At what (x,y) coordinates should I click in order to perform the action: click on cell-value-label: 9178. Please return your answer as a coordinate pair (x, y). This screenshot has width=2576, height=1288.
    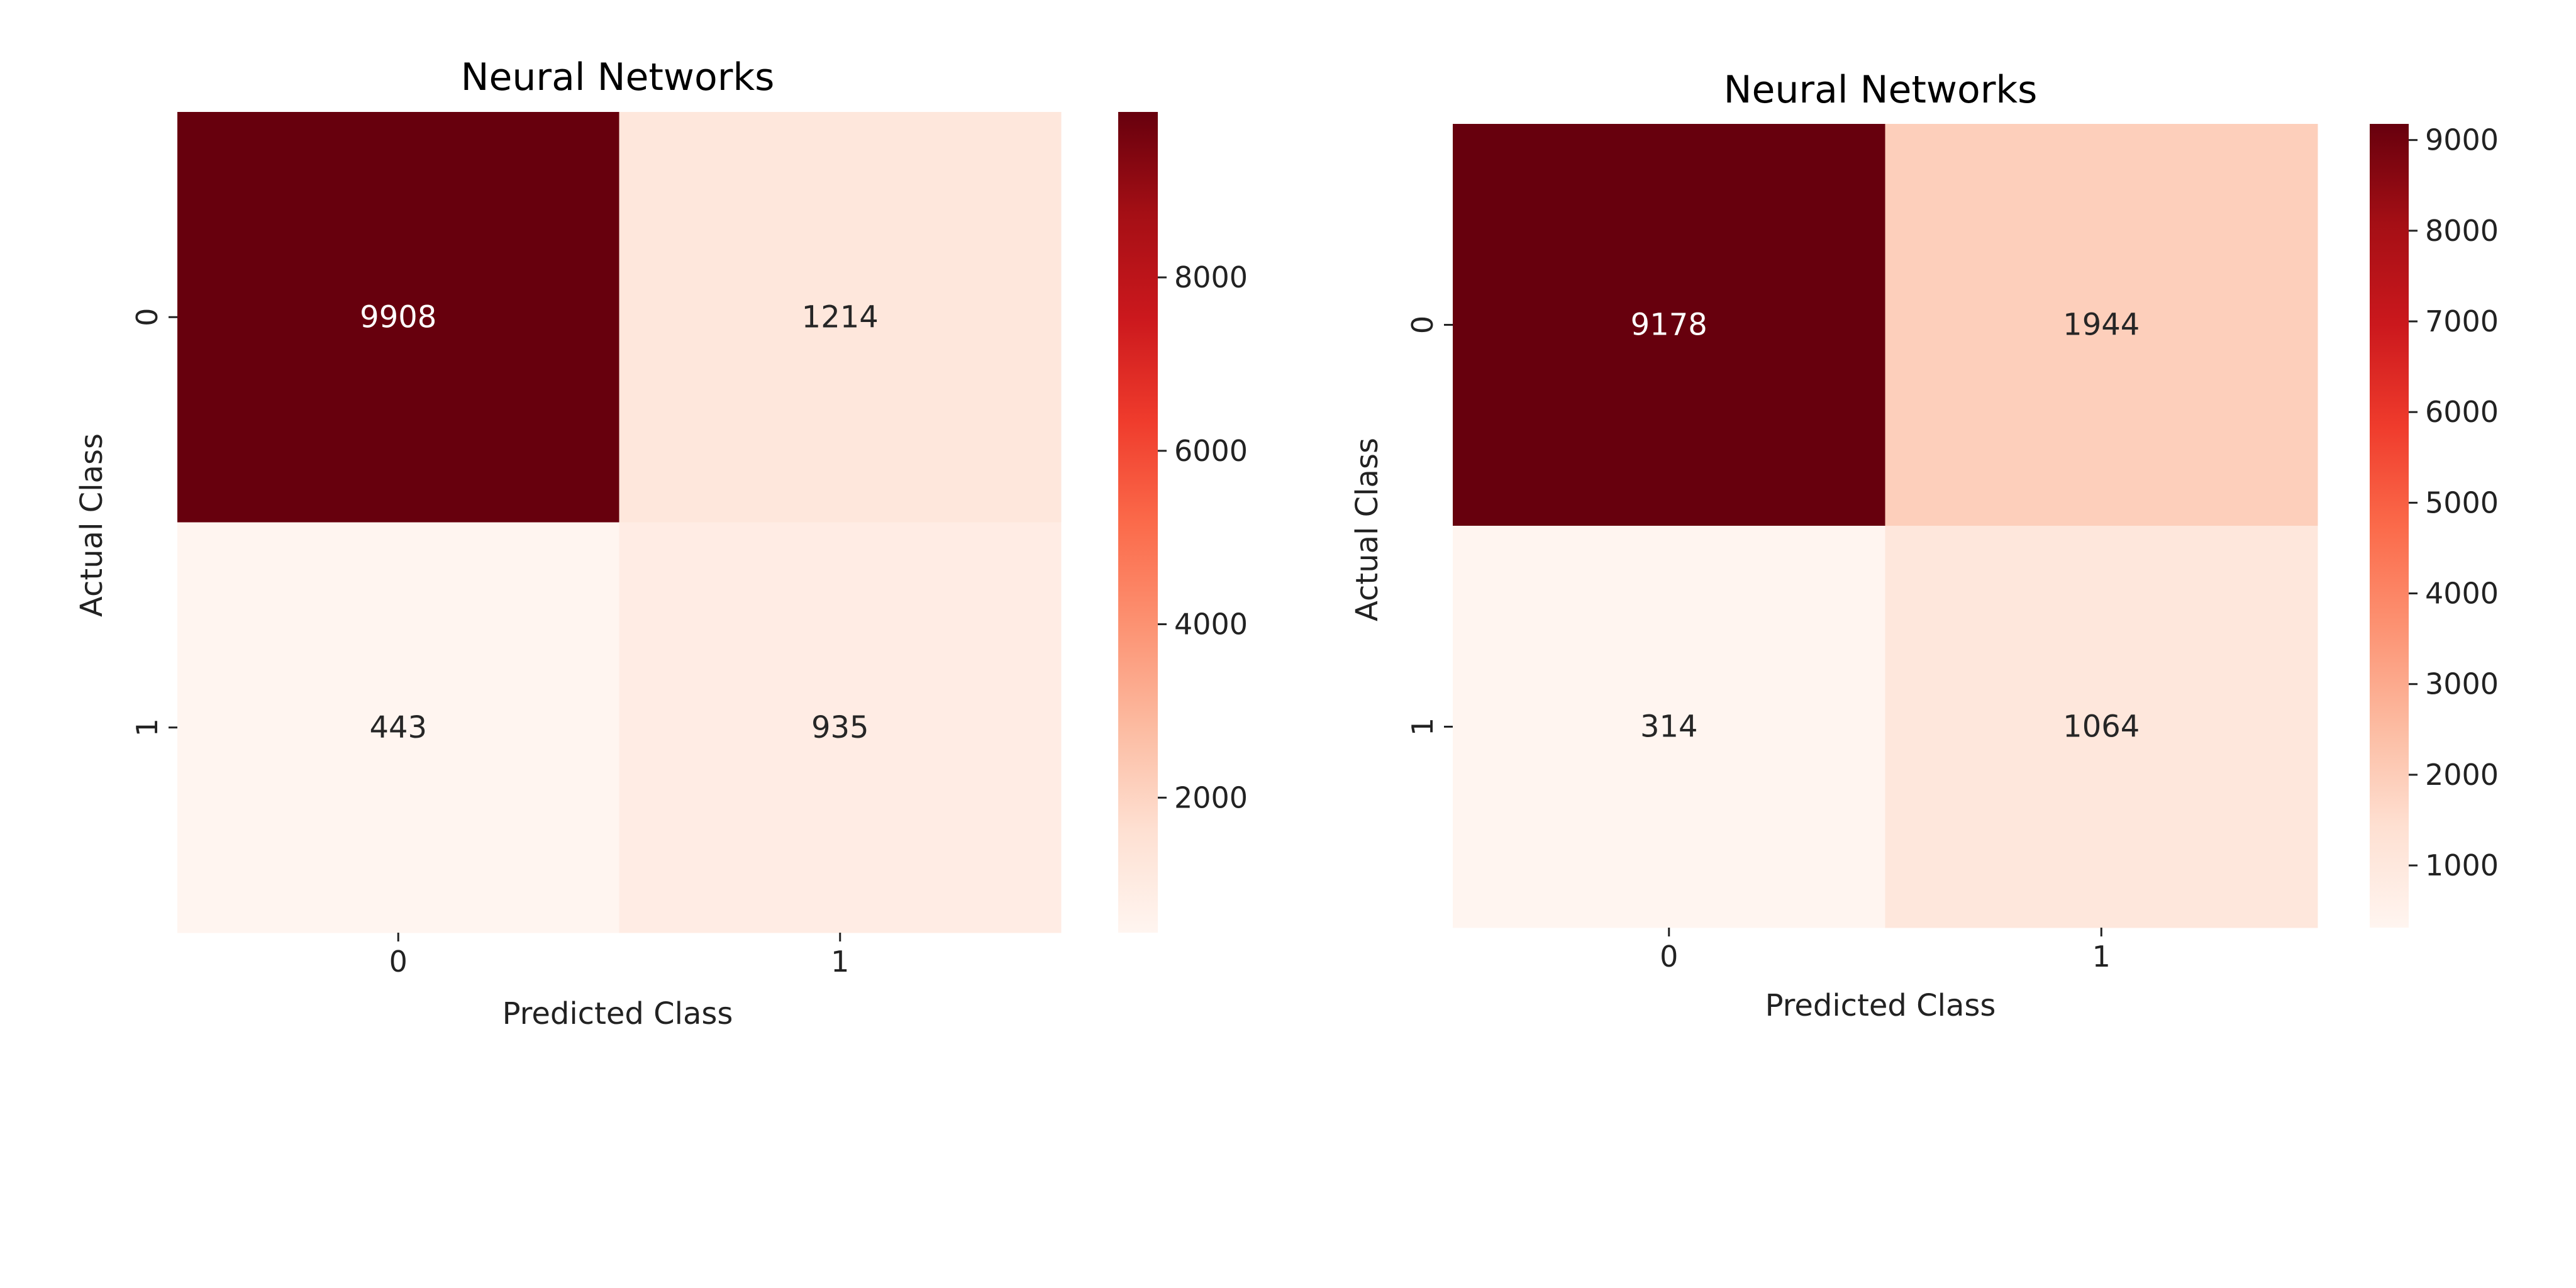
    Looking at the image, I should click on (1669, 325).